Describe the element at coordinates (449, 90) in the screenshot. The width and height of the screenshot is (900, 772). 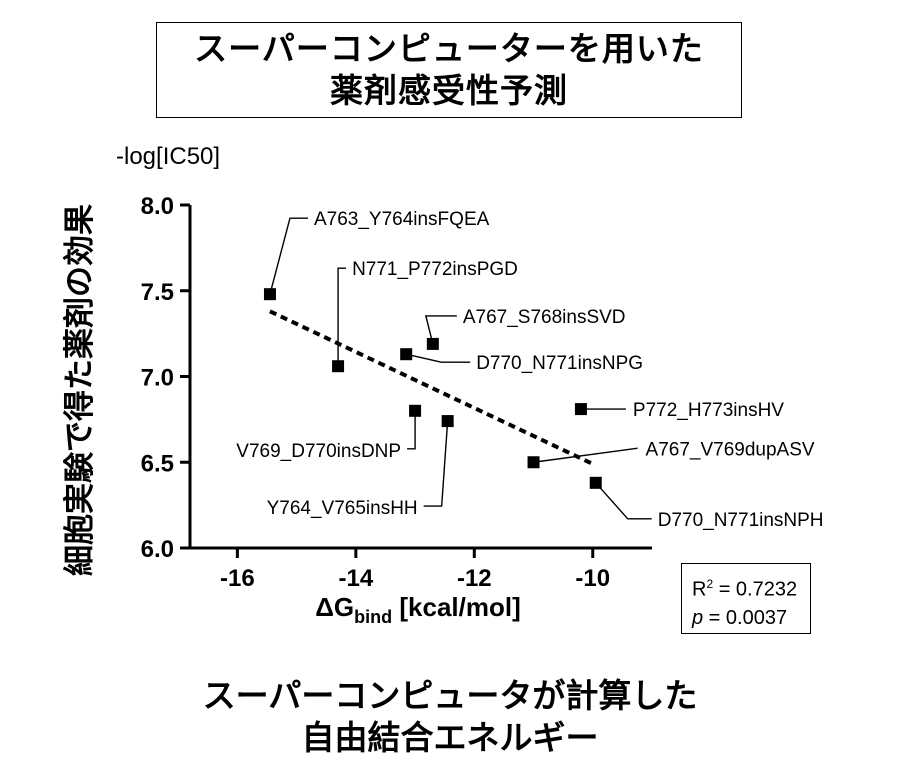
I see `title-line-2: 薬剤感受性予測` at that location.